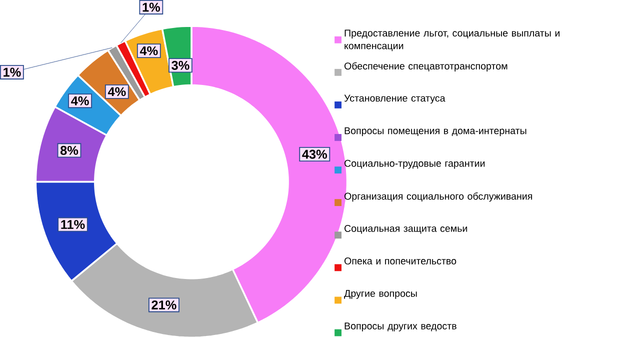 The image size is (621, 338). What do you see at coordinates (400, 260) in the screenshot?
I see `legend-label: Опека и попечительство` at bounding box center [400, 260].